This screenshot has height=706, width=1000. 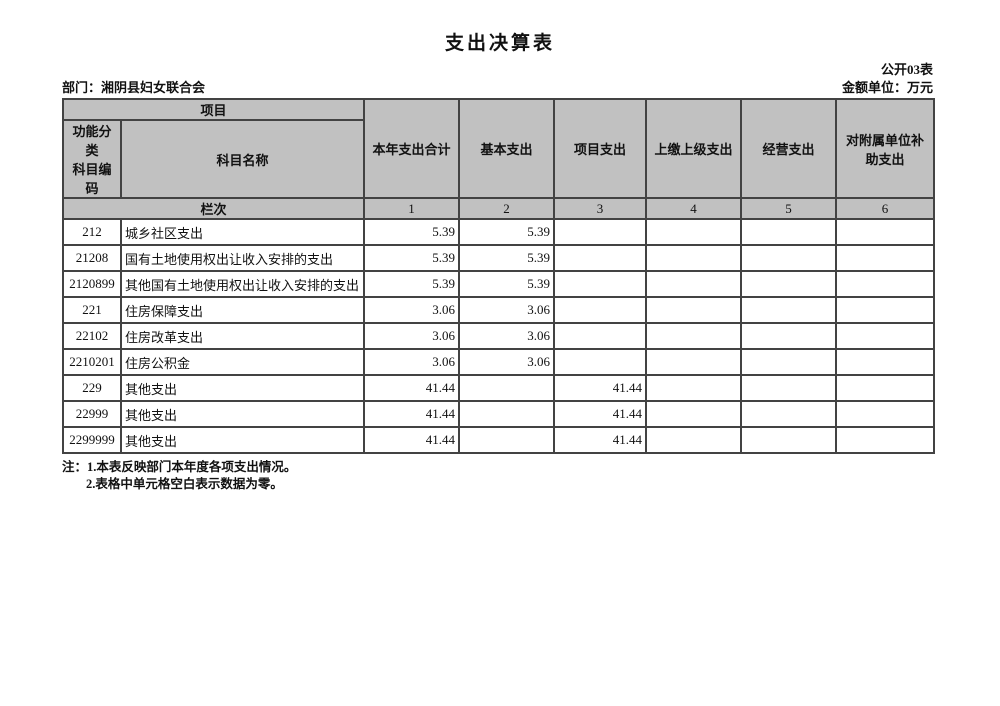 I want to click on code-cell: 2120899, so click(x=92, y=284).